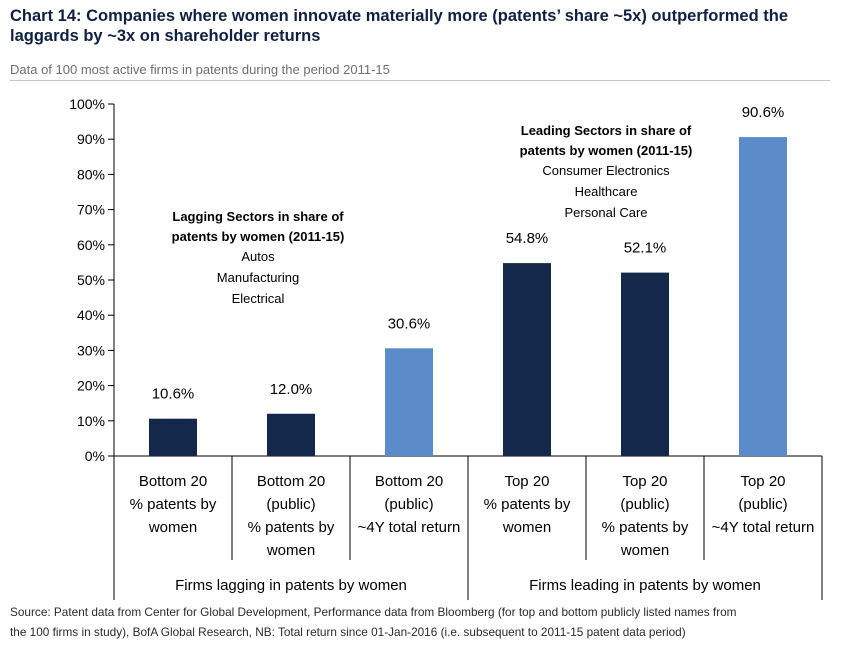 Image resolution: width=867 pixels, height=660 pixels. What do you see at coordinates (91, 350) in the screenshot?
I see `y-tick-label: 30%` at bounding box center [91, 350].